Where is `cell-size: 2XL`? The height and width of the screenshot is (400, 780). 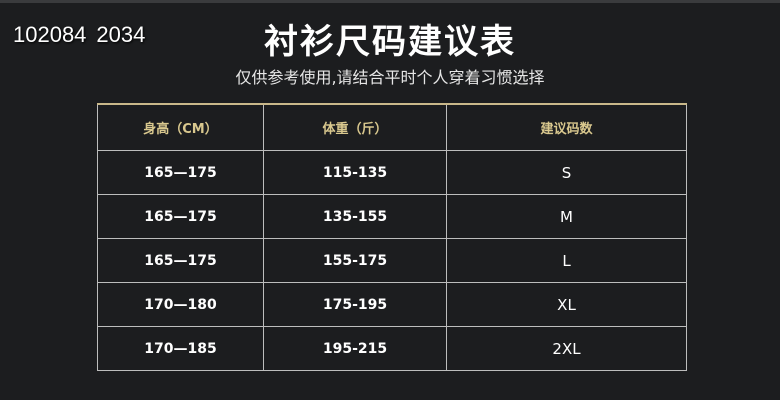
cell-size: 2XL is located at coordinates (566, 348).